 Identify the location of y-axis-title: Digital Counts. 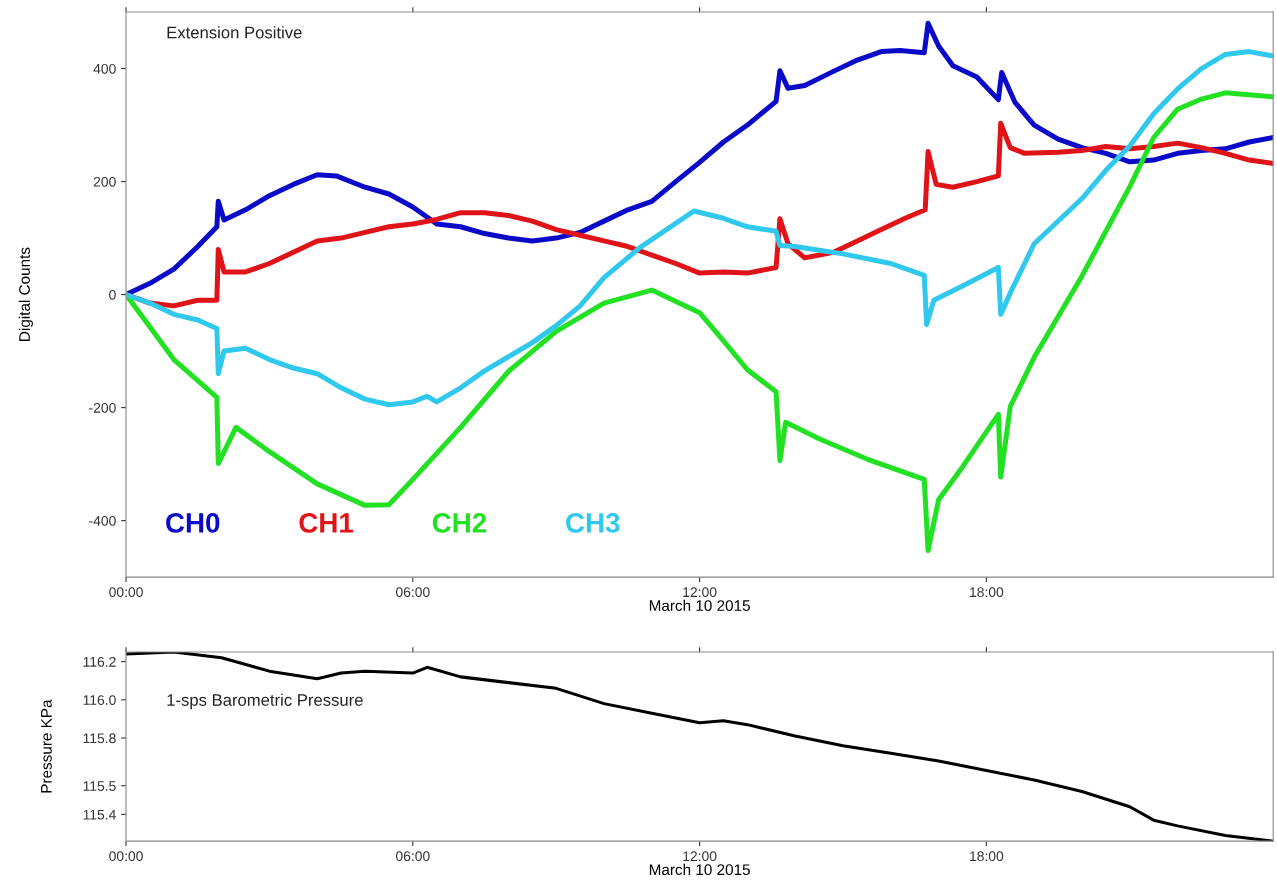
(25, 294).